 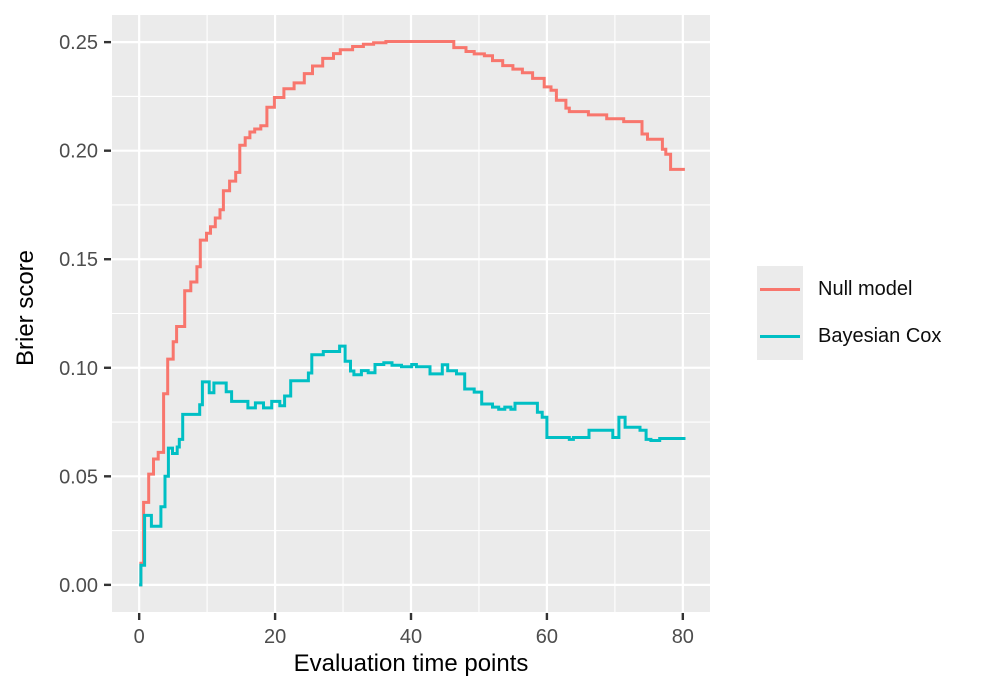 I want to click on legend-key-bayesian-cox, so click(x=780, y=336).